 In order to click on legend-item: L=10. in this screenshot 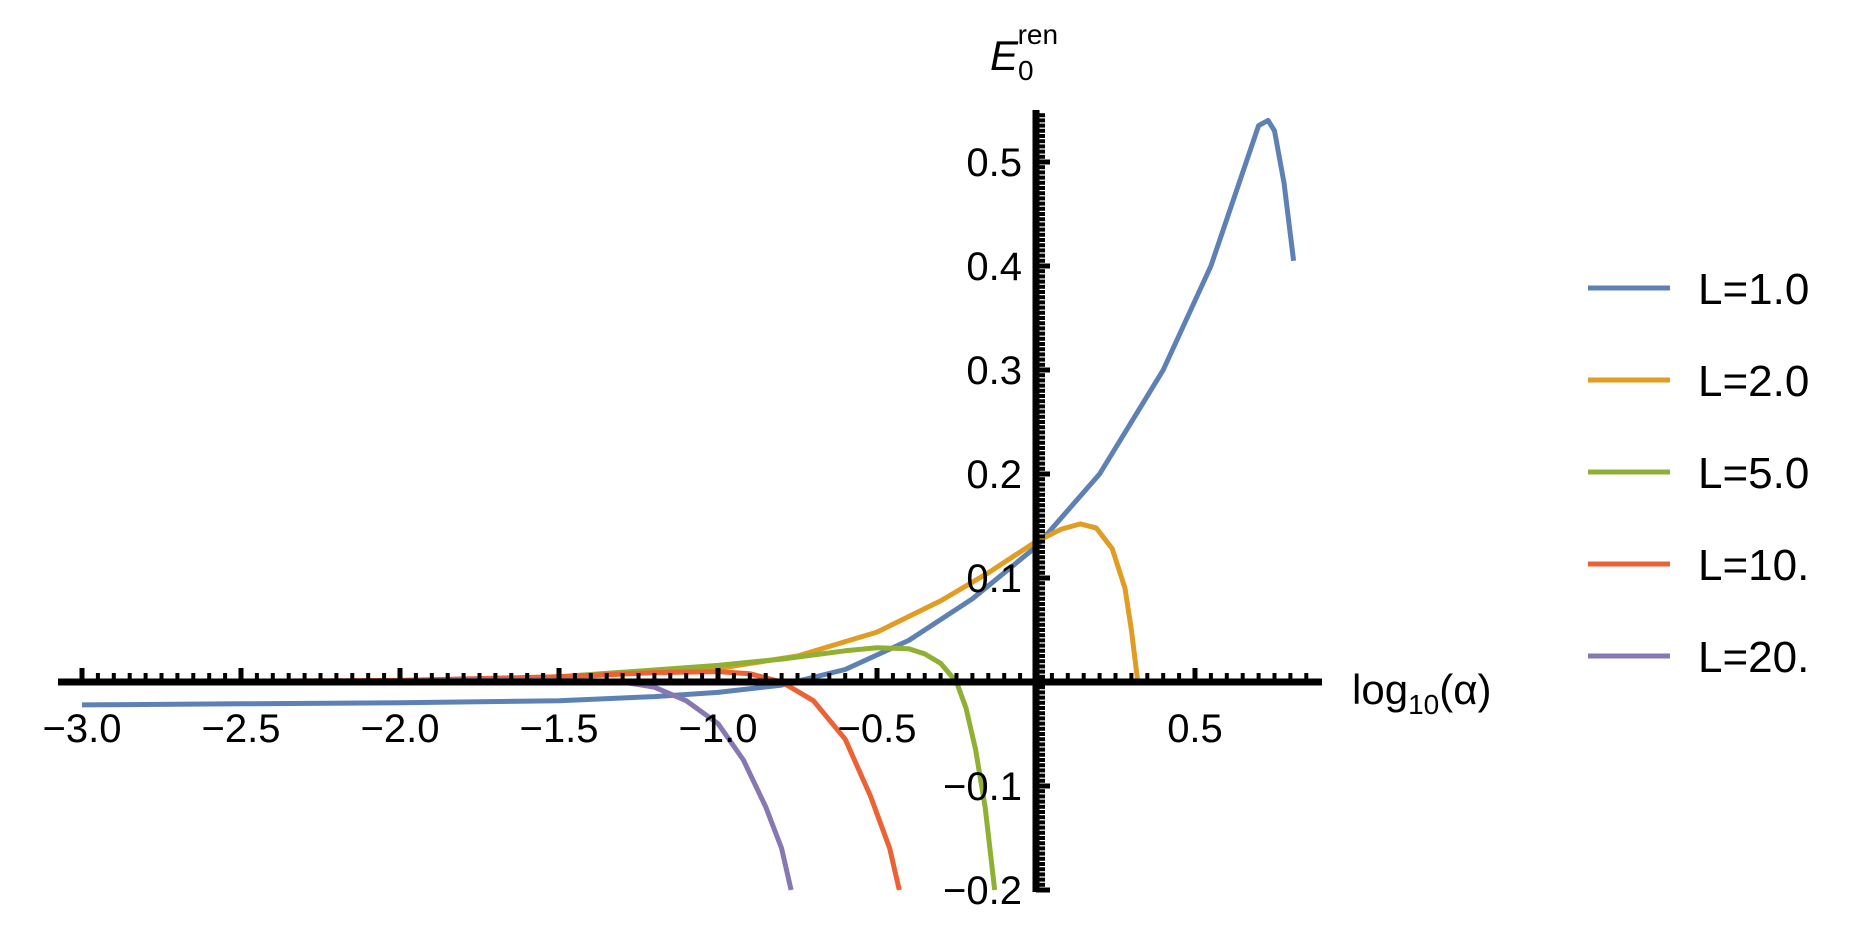, I will do `click(1698, 565)`.